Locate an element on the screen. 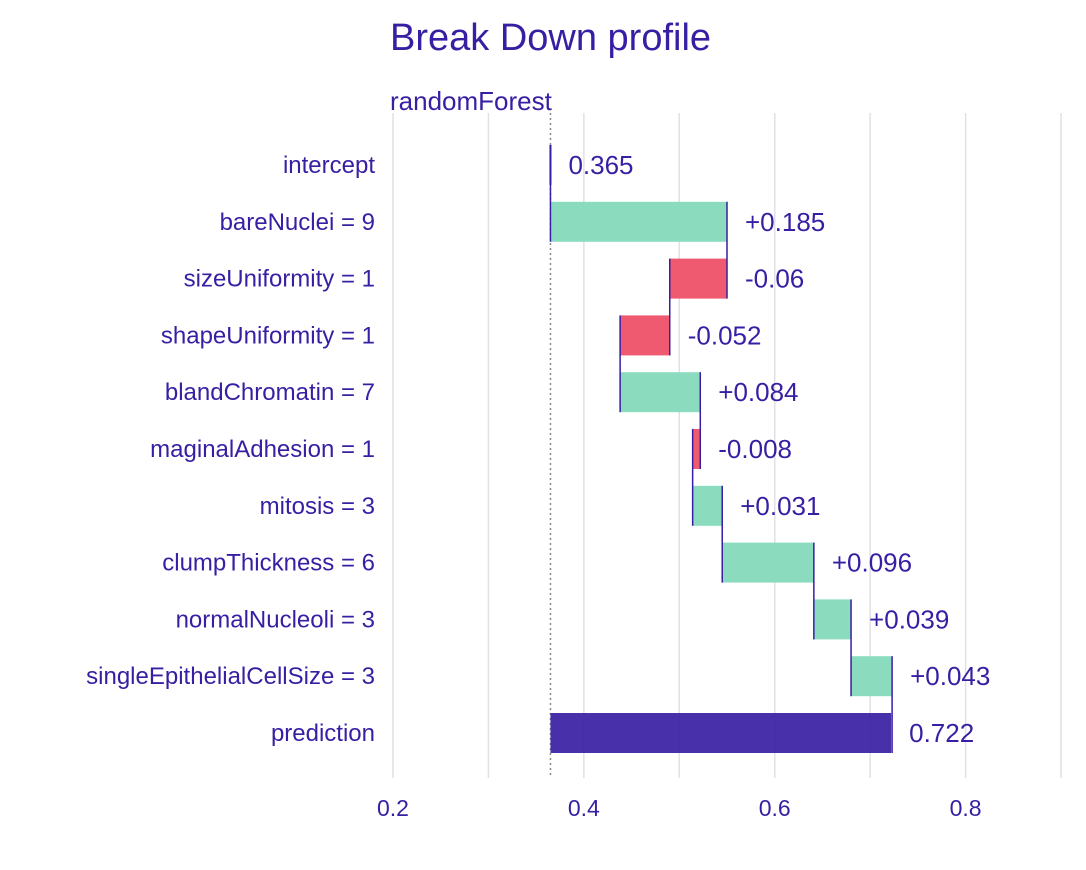 The height and width of the screenshot is (870, 1086). row-label: blandChromatin = 7 is located at coordinates (270, 392).